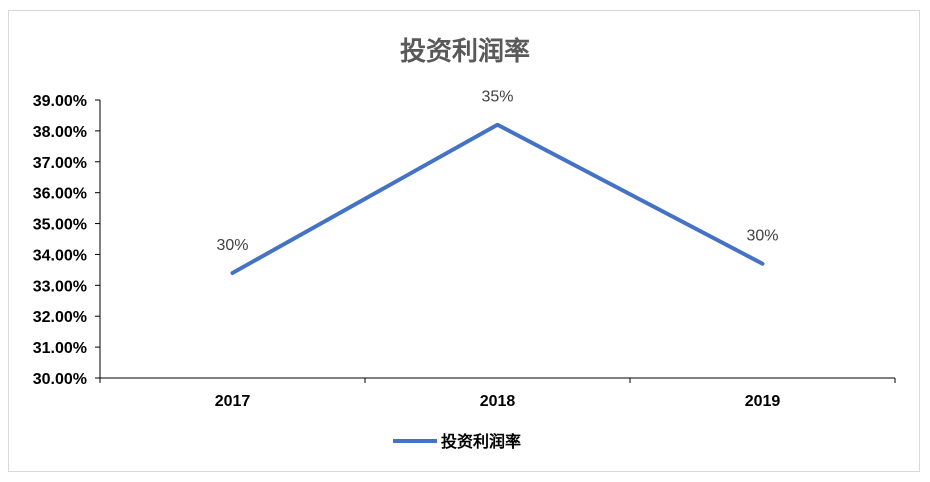 The height and width of the screenshot is (482, 930). I want to click on y-tick-label: 37.00%, so click(60, 163).